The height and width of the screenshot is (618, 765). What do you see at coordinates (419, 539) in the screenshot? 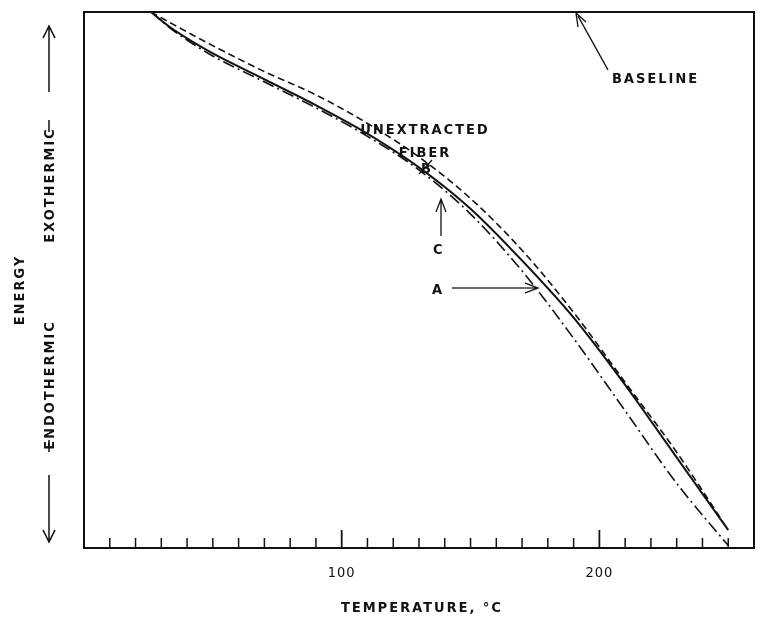
I see `x-ticks` at bounding box center [419, 539].